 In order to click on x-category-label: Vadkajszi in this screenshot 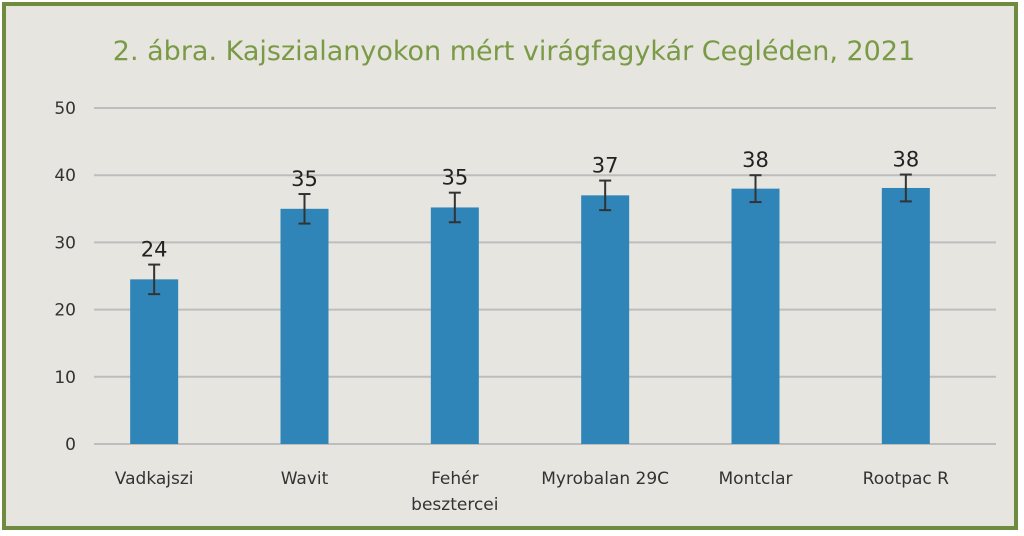, I will do `click(154, 479)`.